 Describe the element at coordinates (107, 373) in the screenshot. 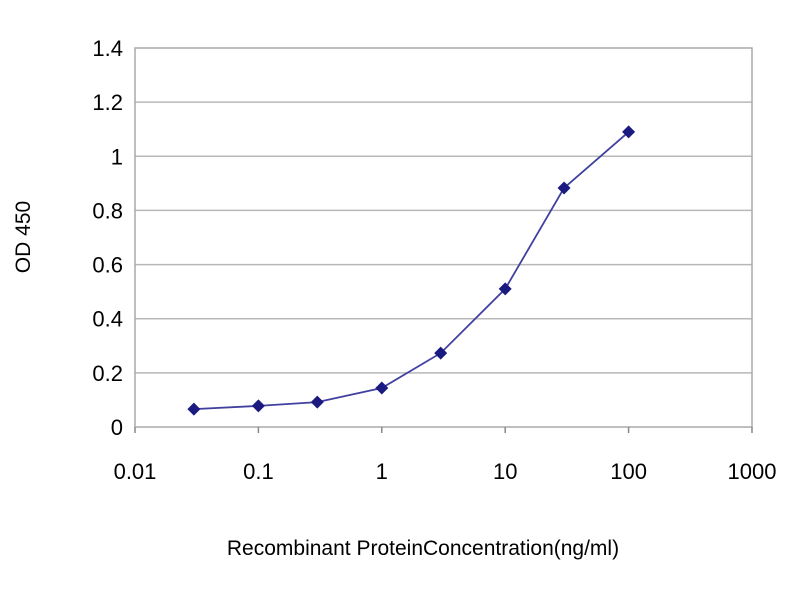

I see `y-tick-label: 0.2` at that location.